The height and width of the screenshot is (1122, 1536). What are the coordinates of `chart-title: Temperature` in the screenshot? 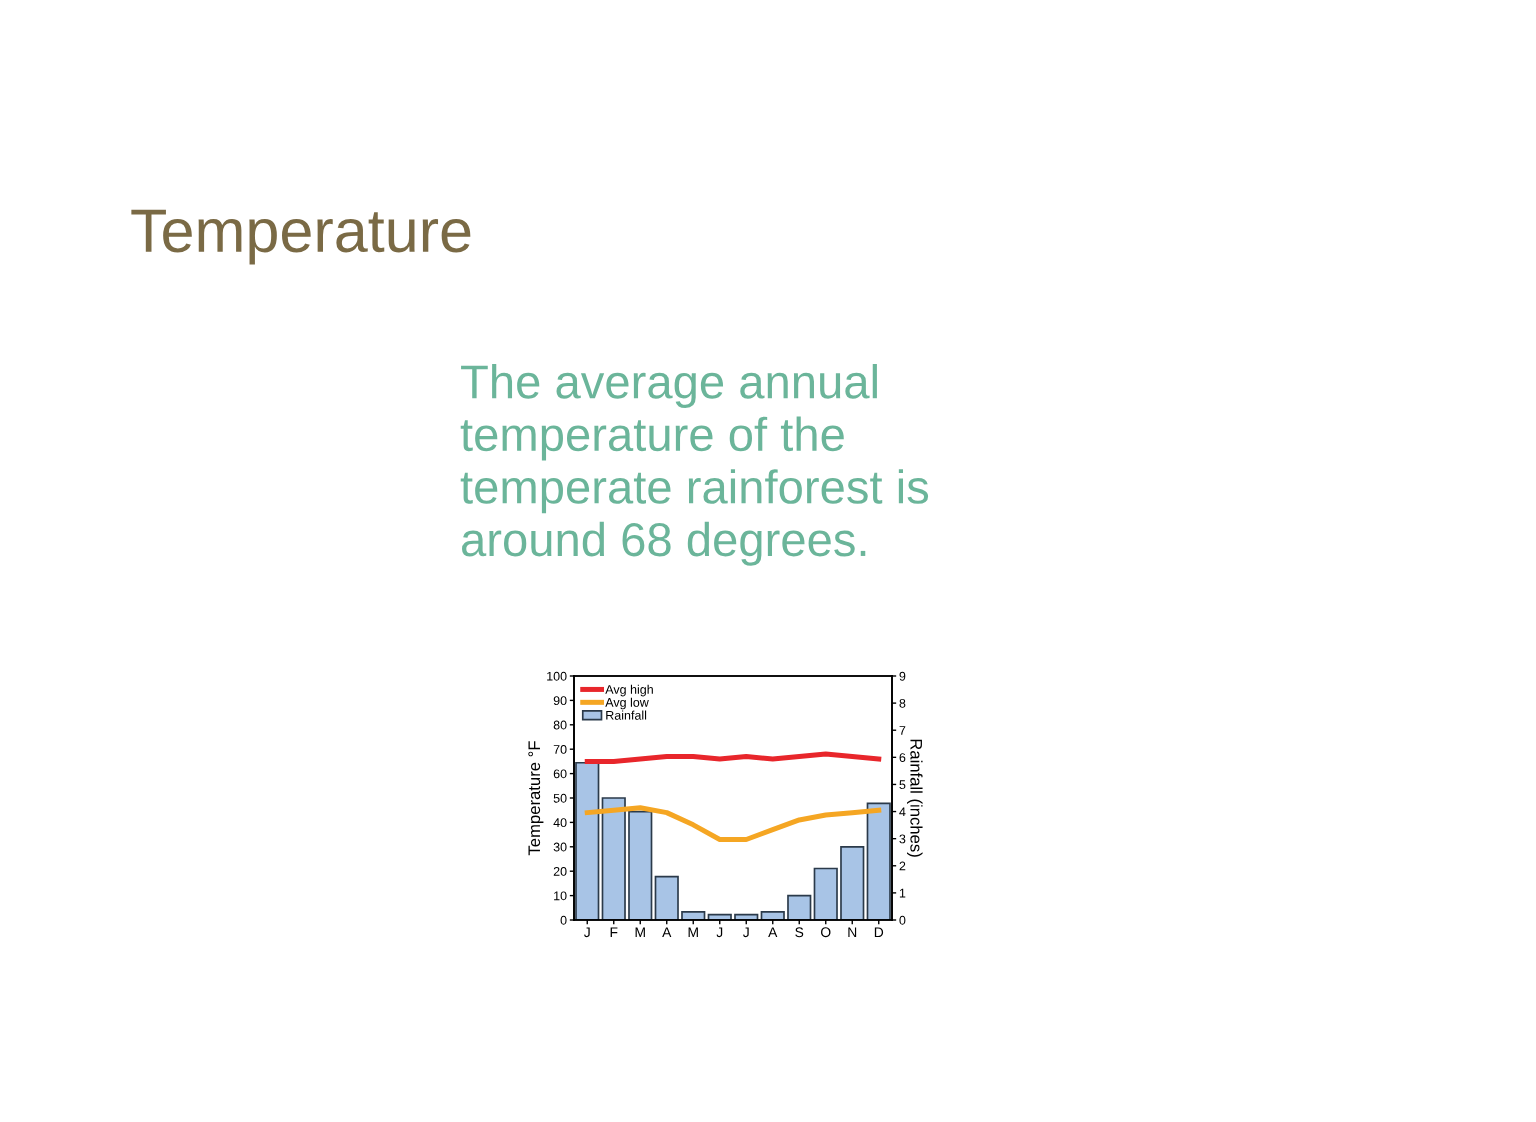 It's located at (301, 237).